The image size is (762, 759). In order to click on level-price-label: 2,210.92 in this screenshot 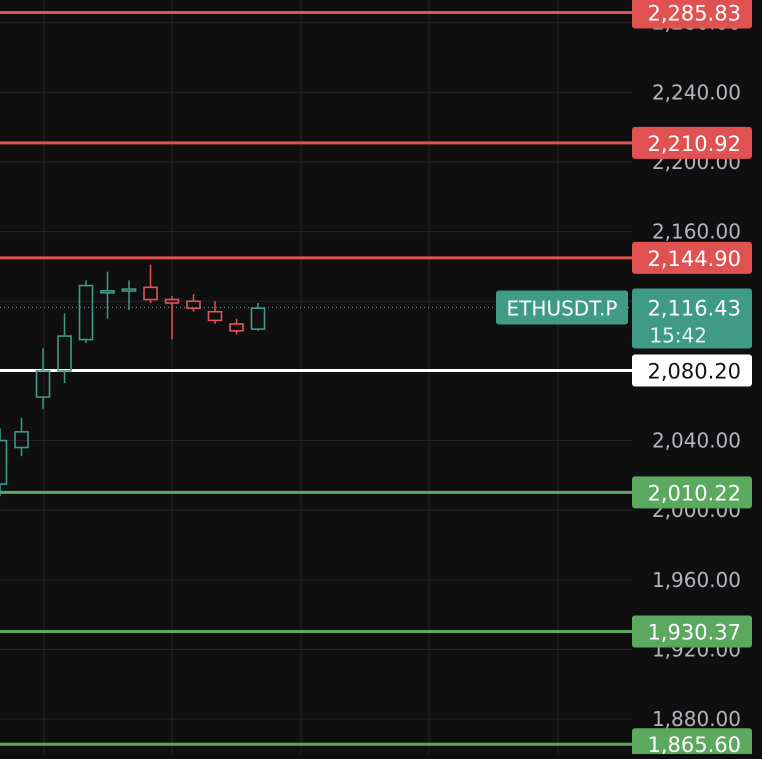, I will do `click(694, 144)`.